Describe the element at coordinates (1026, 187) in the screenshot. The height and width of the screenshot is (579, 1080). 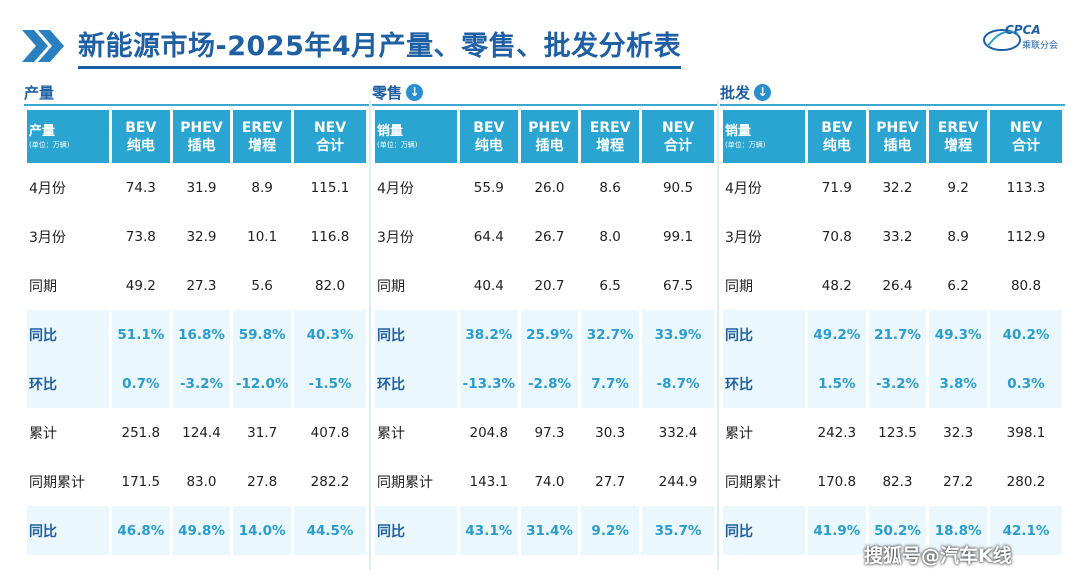
I see `table-cell: 113.3` at that location.